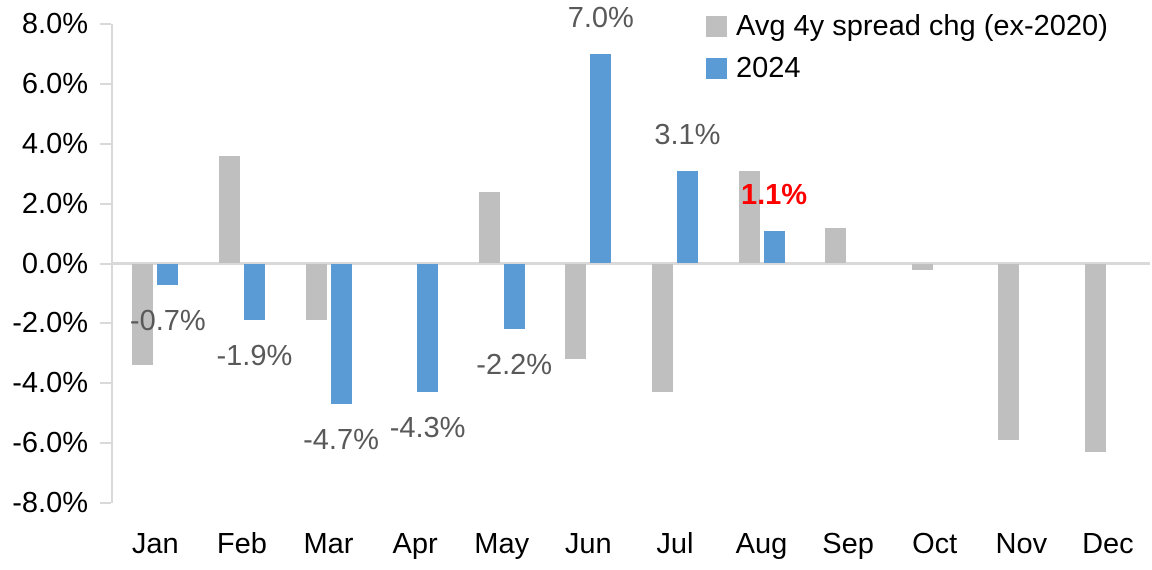 This screenshot has width=1152, height=570. What do you see at coordinates (50, 503) in the screenshot?
I see `y-axis-tick-label: -8.0%` at bounding box center [50, 503].